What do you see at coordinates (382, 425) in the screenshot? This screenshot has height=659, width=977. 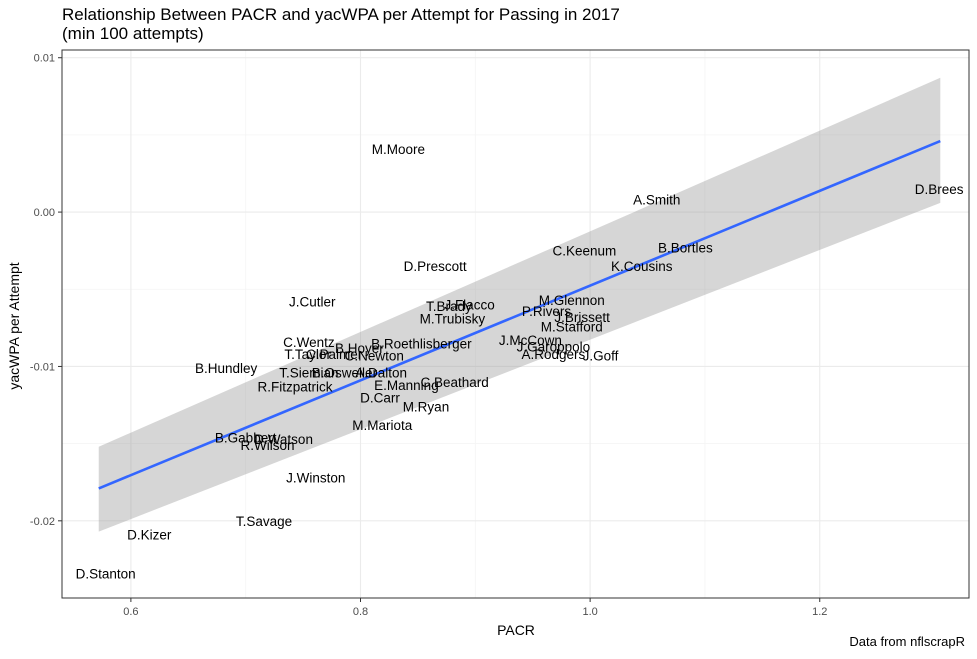 I see `point-label: M.Mariota` at bounding box center [382, 425].